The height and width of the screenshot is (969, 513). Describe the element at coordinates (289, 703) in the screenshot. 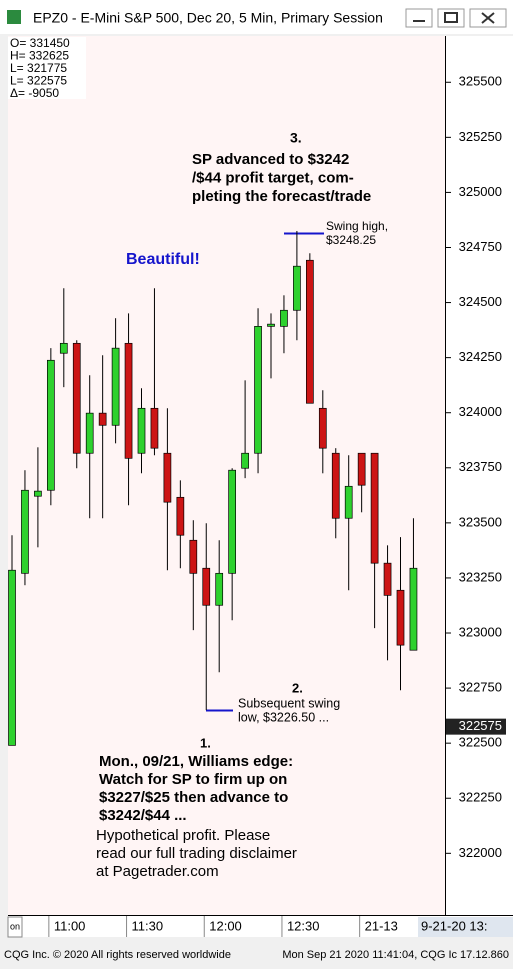

I see `annotation: Subsequent swing` at that location.